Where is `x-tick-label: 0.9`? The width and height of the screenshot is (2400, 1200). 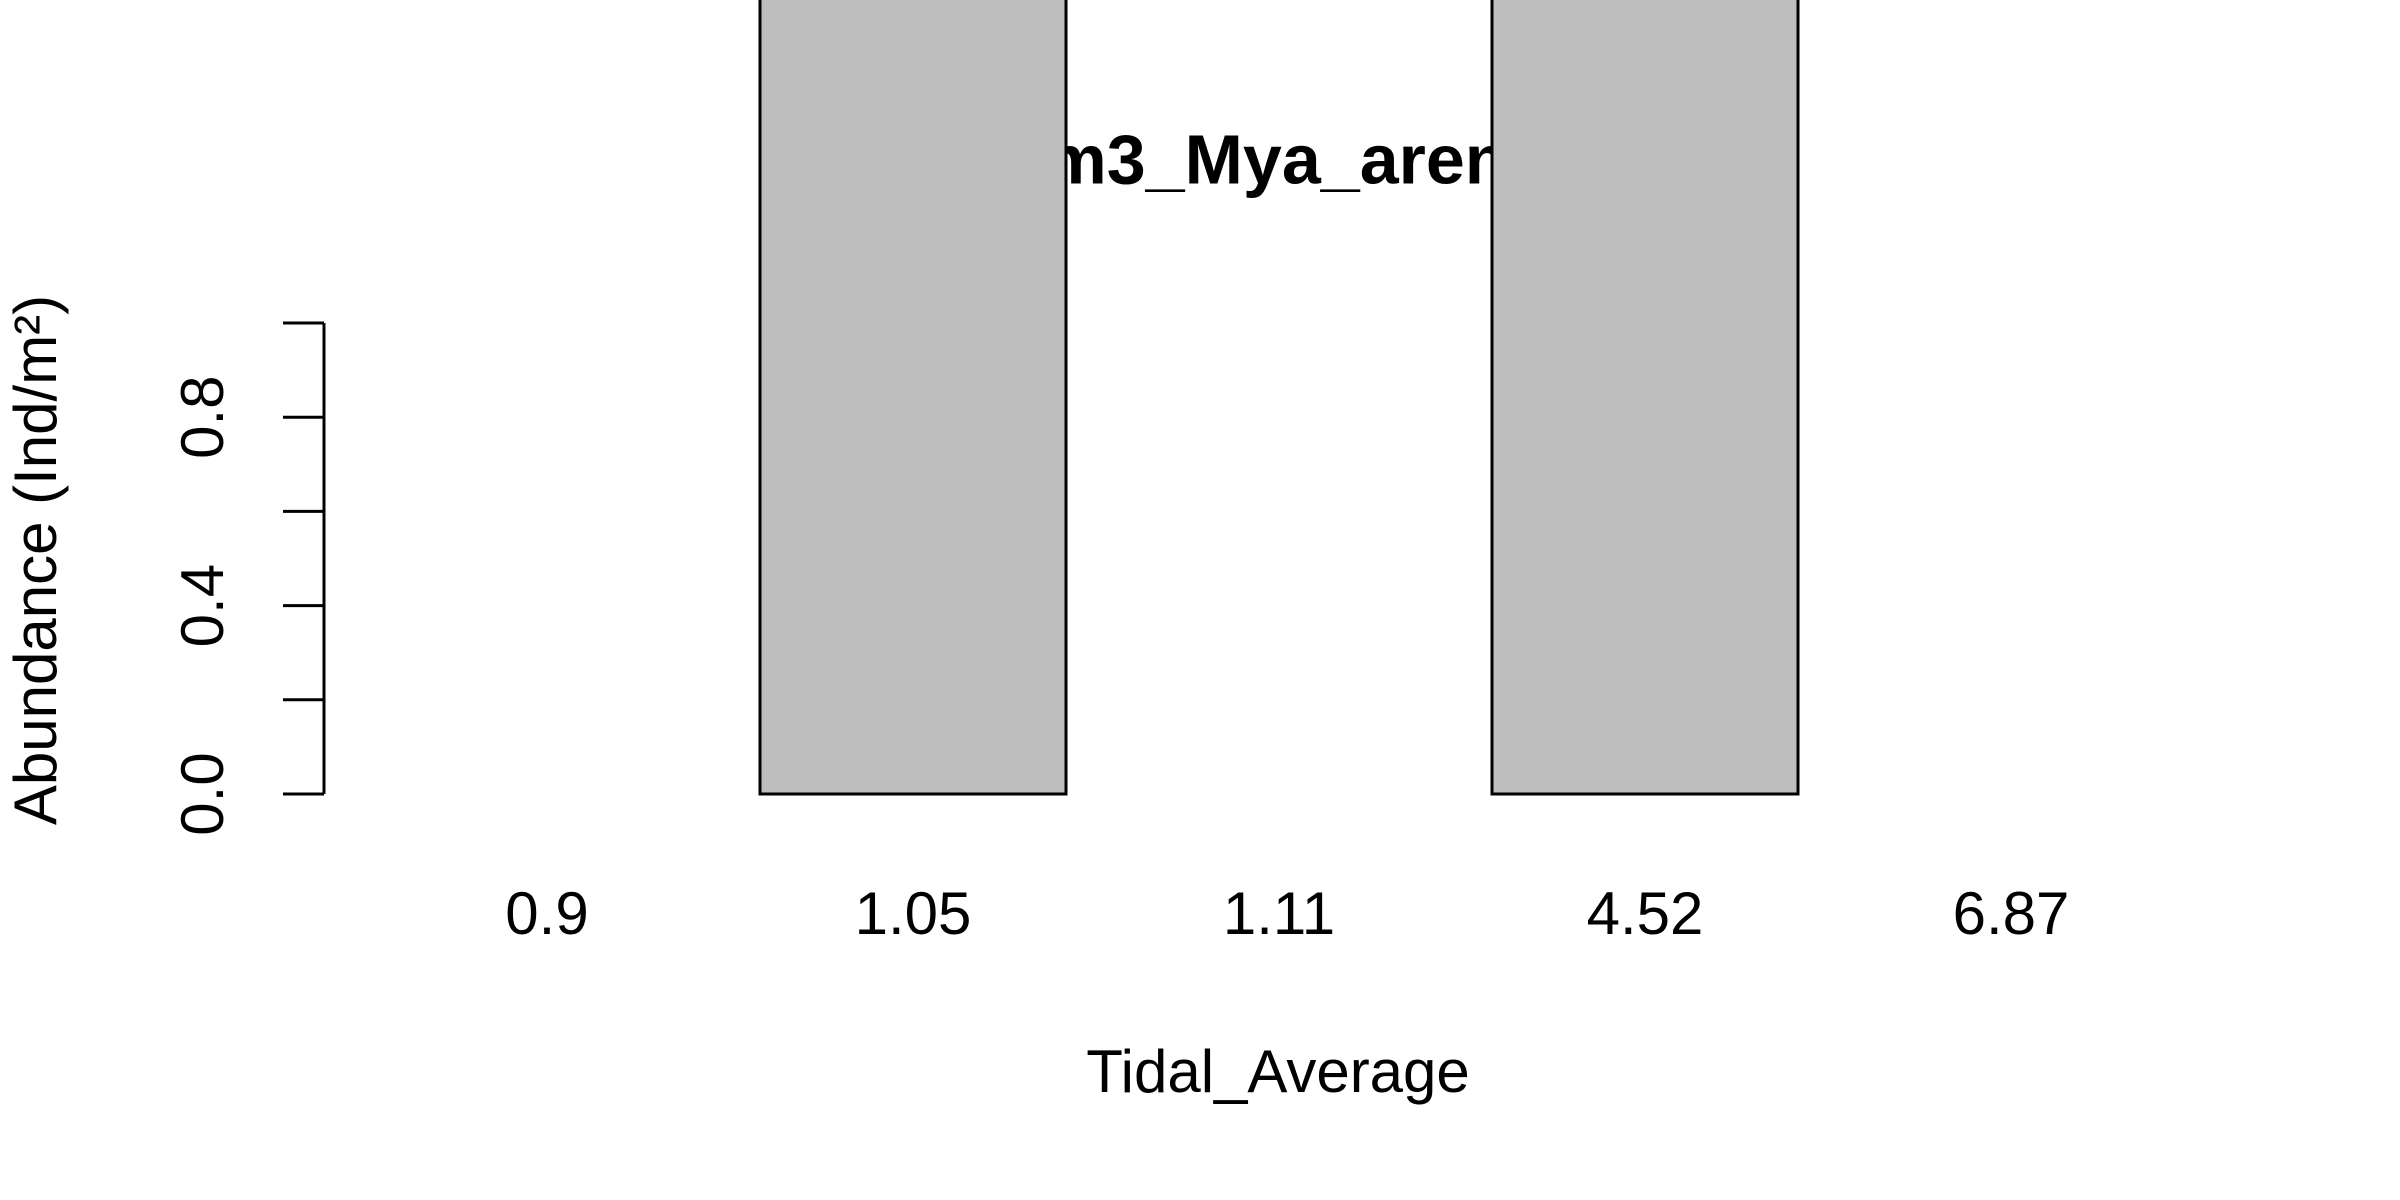
x-tick-label: 0.9 is located at coordinates (546, 913).